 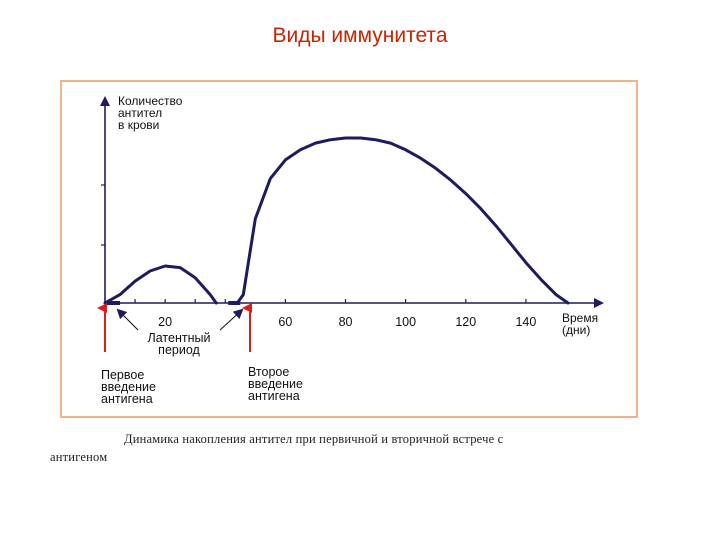 What do you see at coordinates (274, 396) in the screenshot?
I see `annotation-second-antigen: антигена` at bounding box center [274, 396].